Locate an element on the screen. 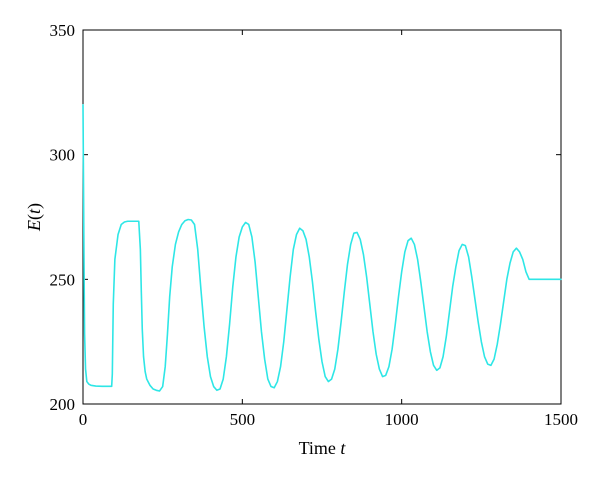 The width and height of the screenshot is (600, 479). x-axis-title: Time t is located at coordinates (323, 448).